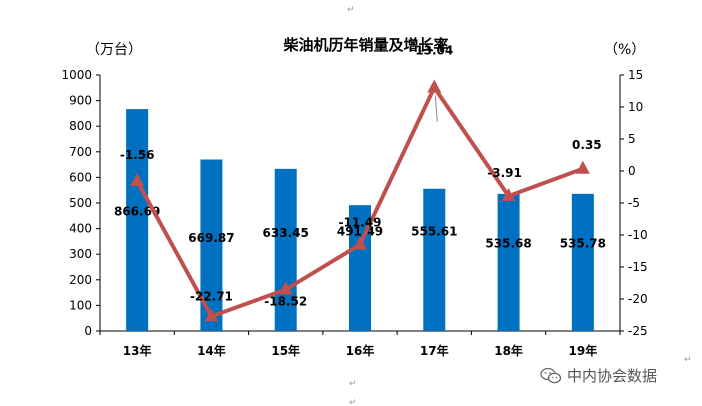 This screenshot has width=702, height=406. What do you see at coordinates (434, 350) in the screenshot?
I see `category-label: 17年` at bounding box center [434, 350].